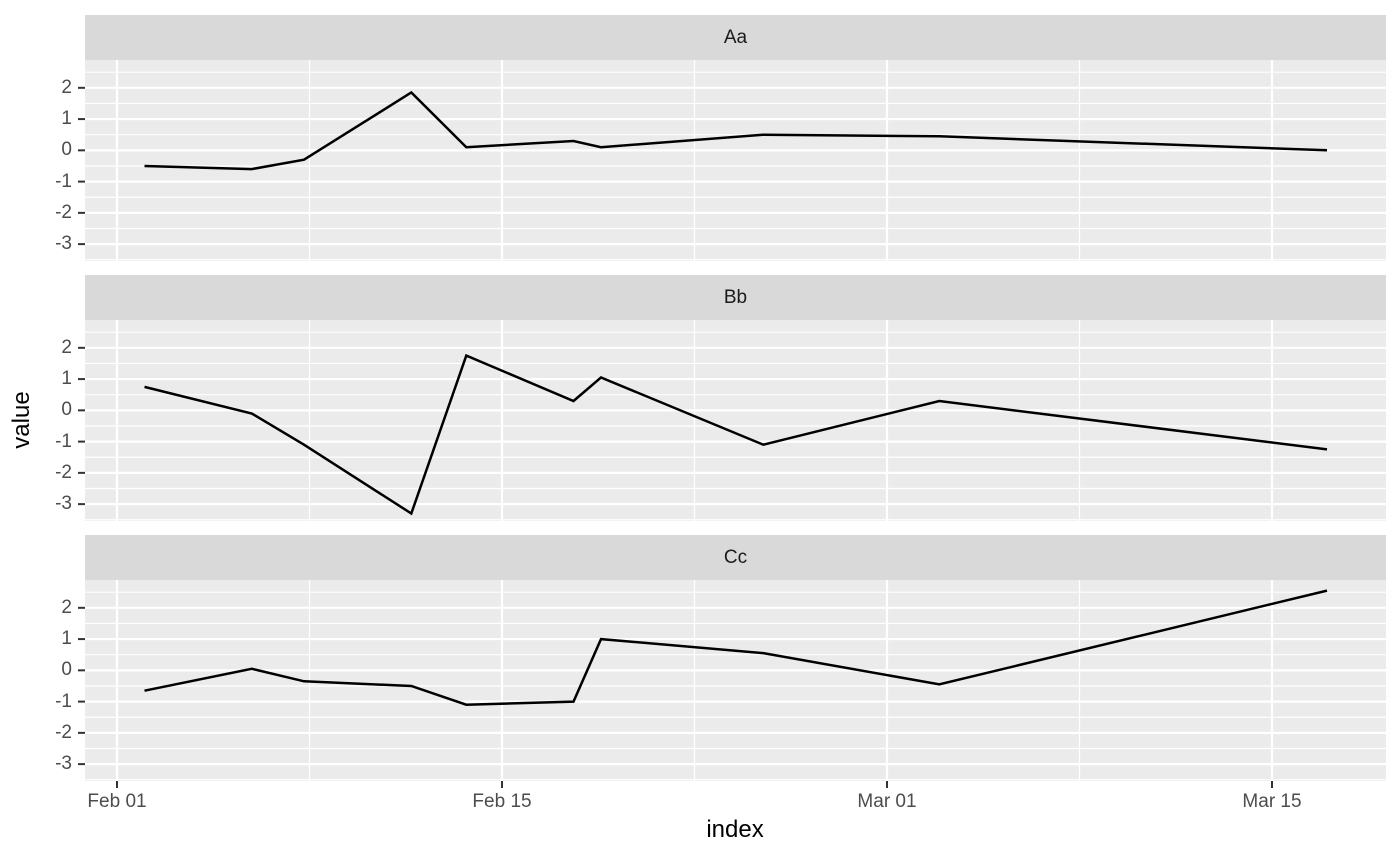 The image size is (1400, 866). I want to click on facet-strip-label: Cc, so click(735, 557).